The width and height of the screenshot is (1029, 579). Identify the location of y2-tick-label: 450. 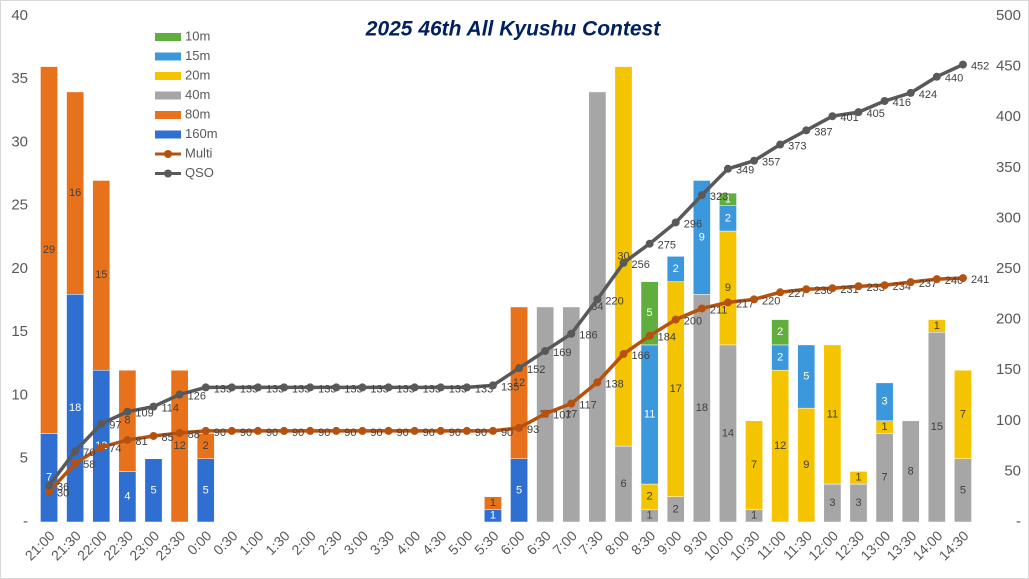
(1008, 66).